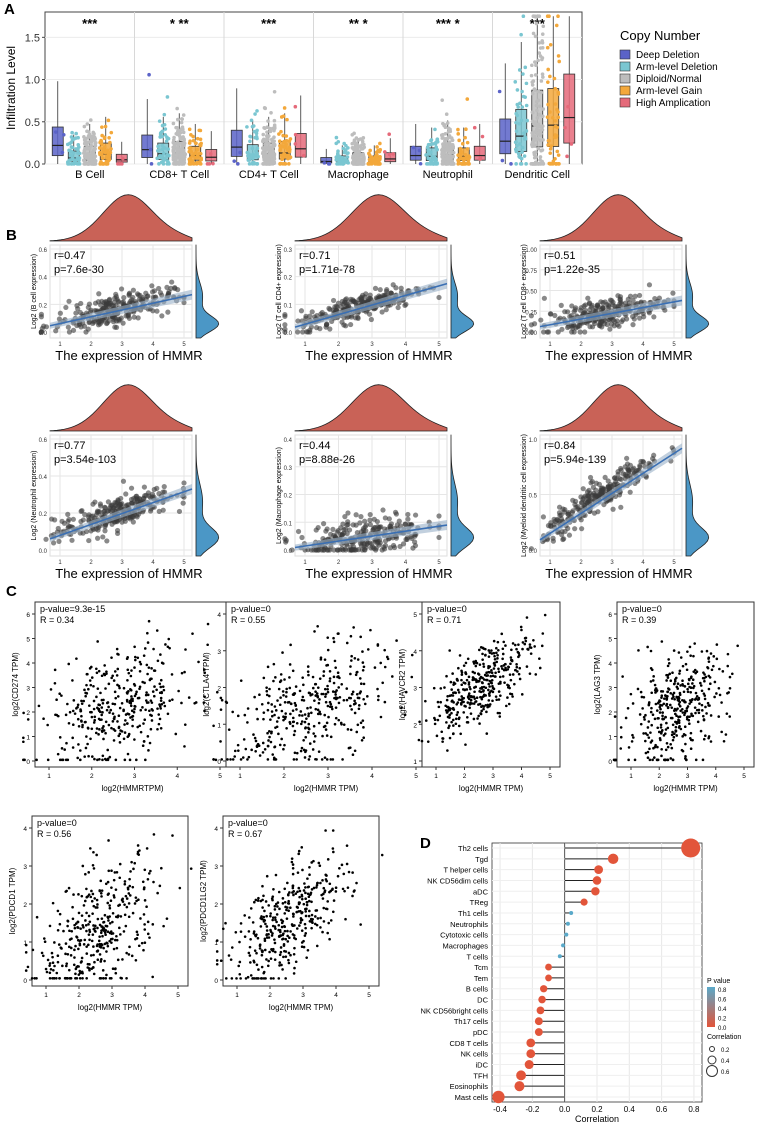 This screenshot has height=1124, width=763. Describe the element at coordinates (135, 776) in the screenshot. I see `x-tick-label: 3` at that location.